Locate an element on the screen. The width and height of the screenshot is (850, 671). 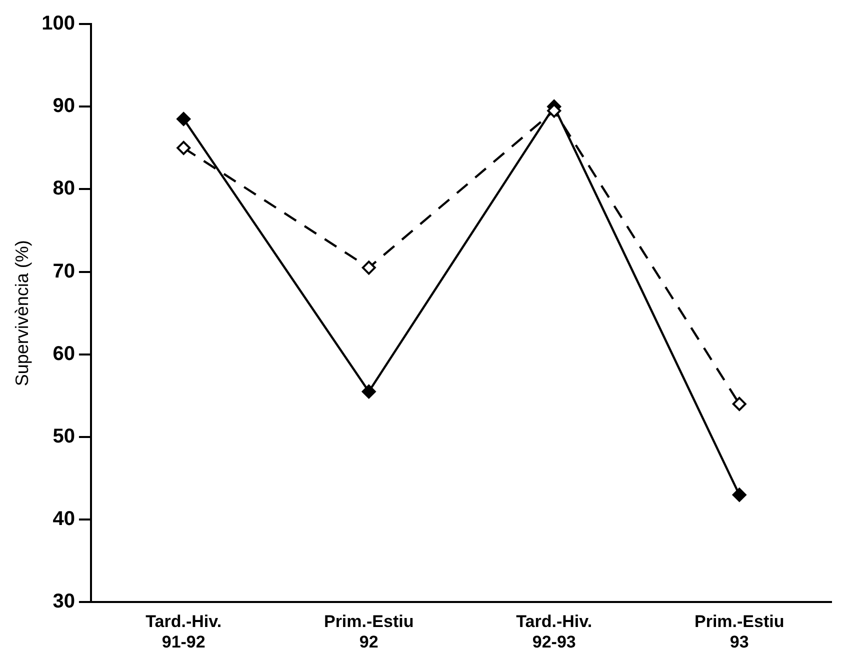
y-tick-label: 50 is located at coordinates (63, 437).